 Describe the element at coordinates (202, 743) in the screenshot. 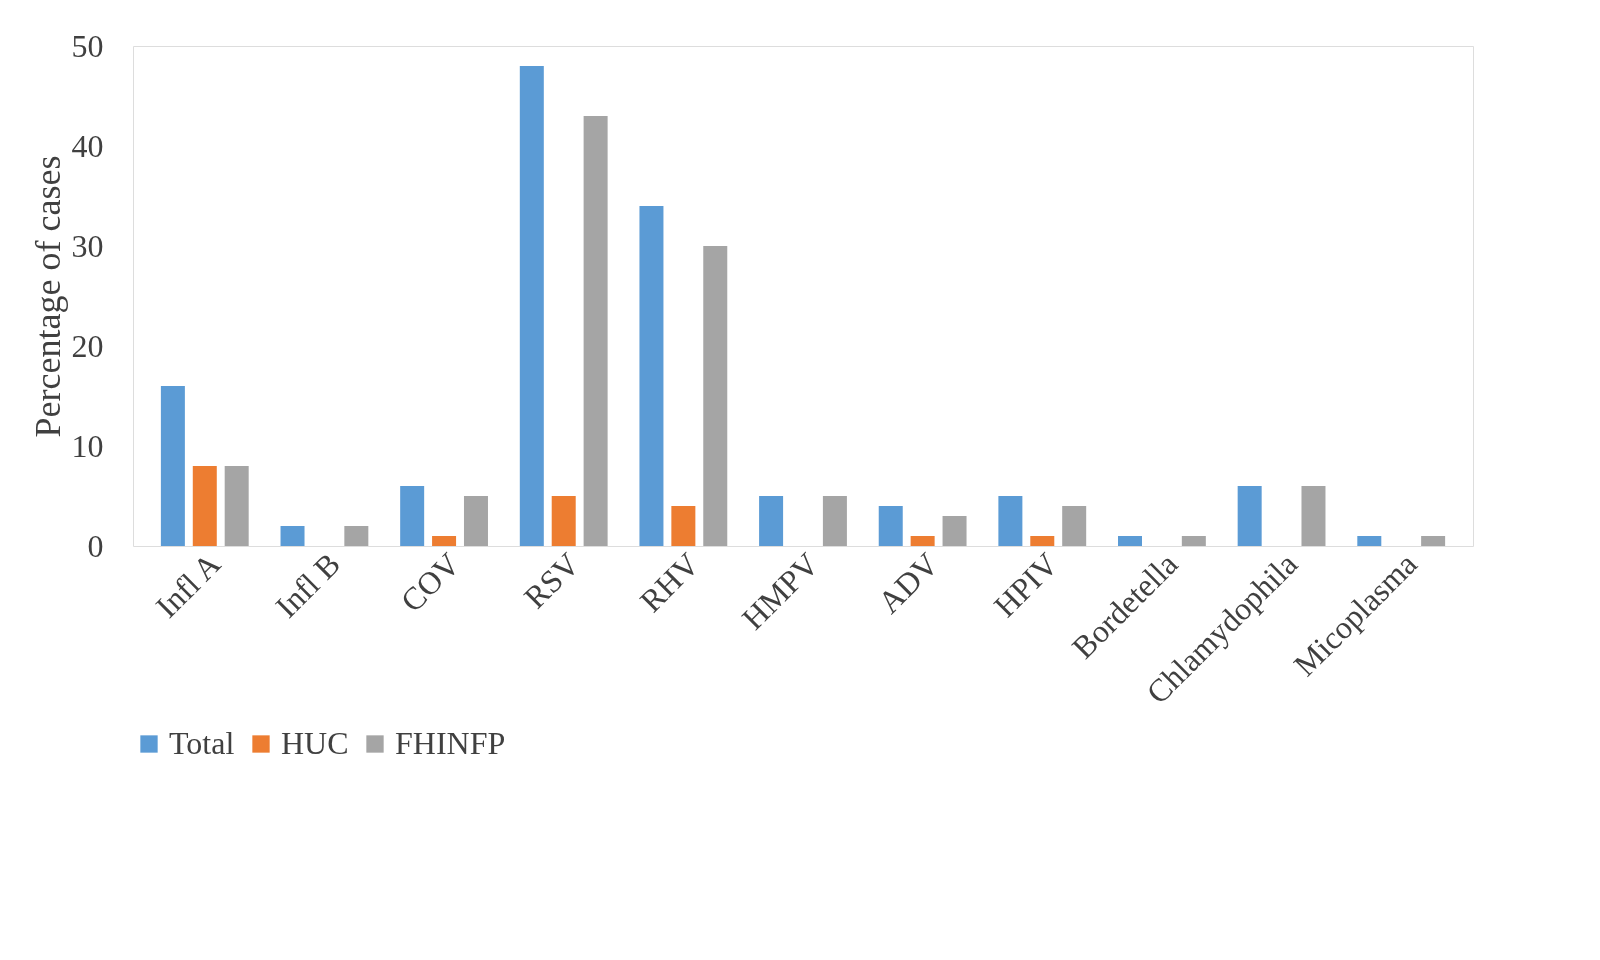

I see `legend-label: Total` at that location.